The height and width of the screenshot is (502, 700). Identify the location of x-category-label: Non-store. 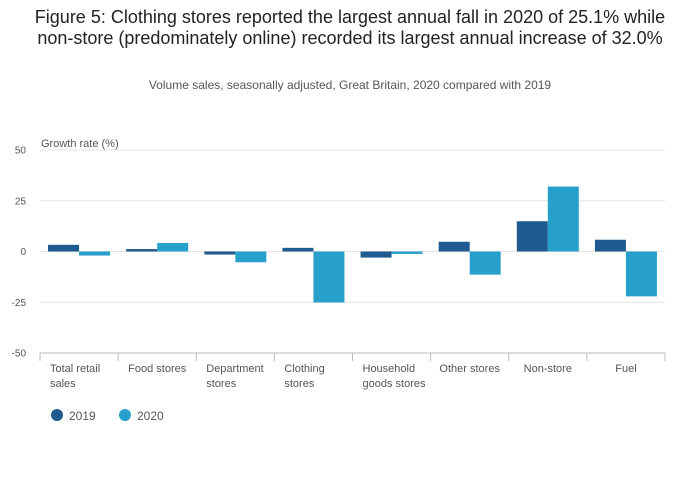
(548, 369).